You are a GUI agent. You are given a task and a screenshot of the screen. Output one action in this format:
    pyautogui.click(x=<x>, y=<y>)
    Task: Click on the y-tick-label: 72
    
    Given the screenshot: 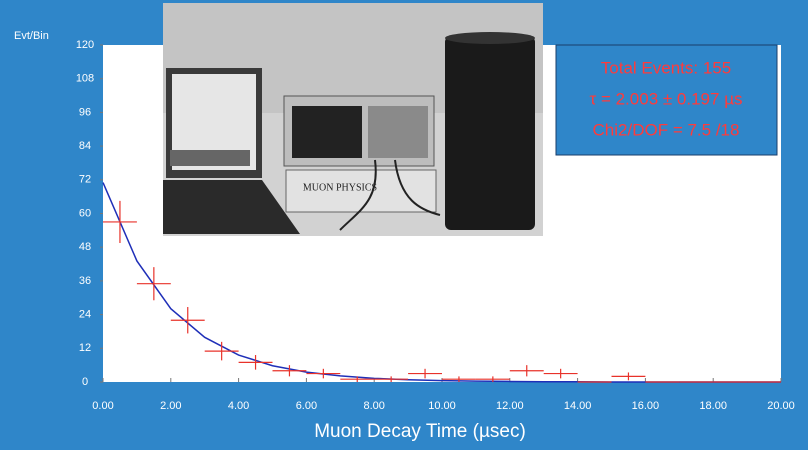 What is the action you would take?
    pyautogui.click(x=85, y=180)
    